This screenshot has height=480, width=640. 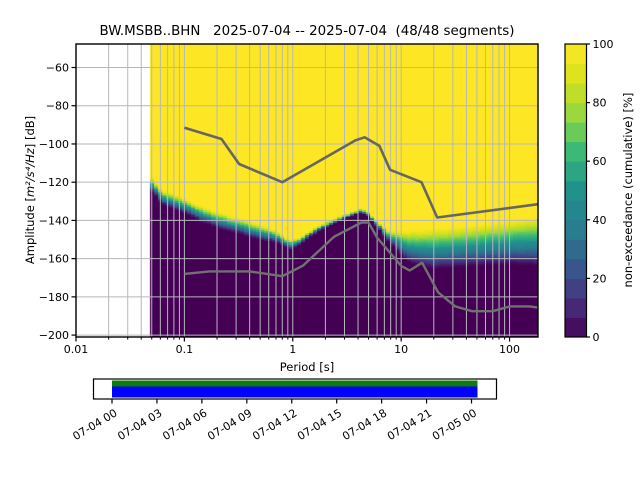 I want to click on y-tick-label: −160, so click(x=54, y=259).